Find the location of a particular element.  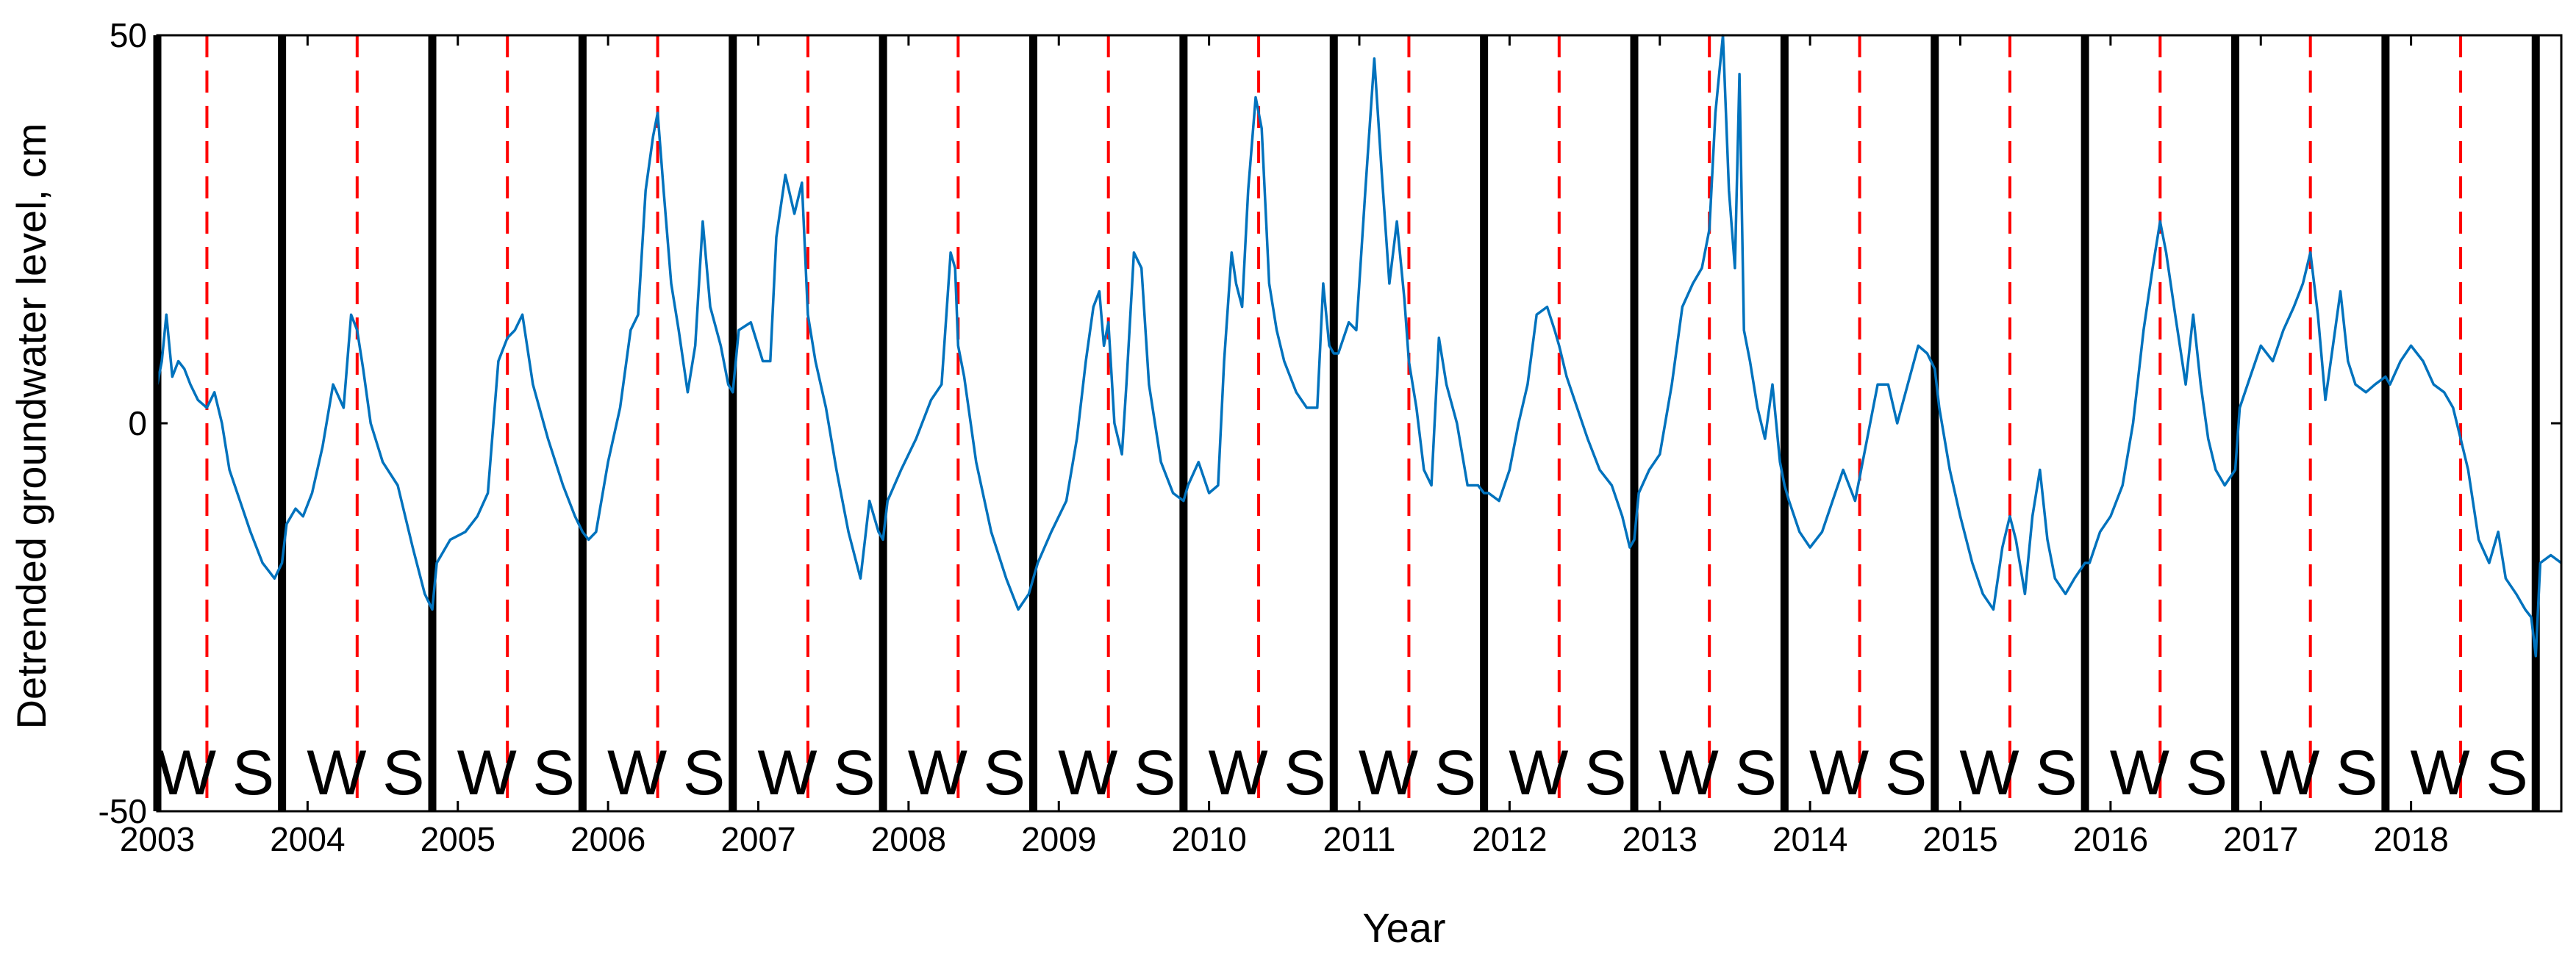

x-tick-label: 2015 is located at coordinates (1959, 839).